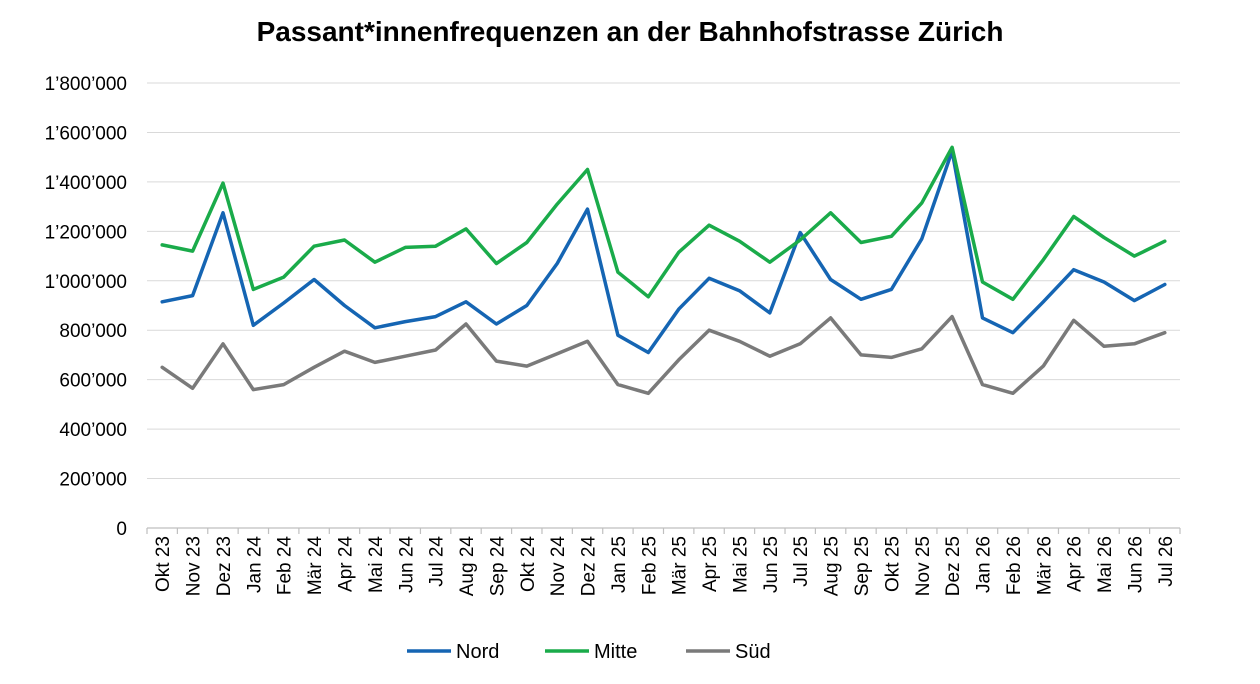  I want to click on x-tick-label: Mai 25, so click(740, 564).